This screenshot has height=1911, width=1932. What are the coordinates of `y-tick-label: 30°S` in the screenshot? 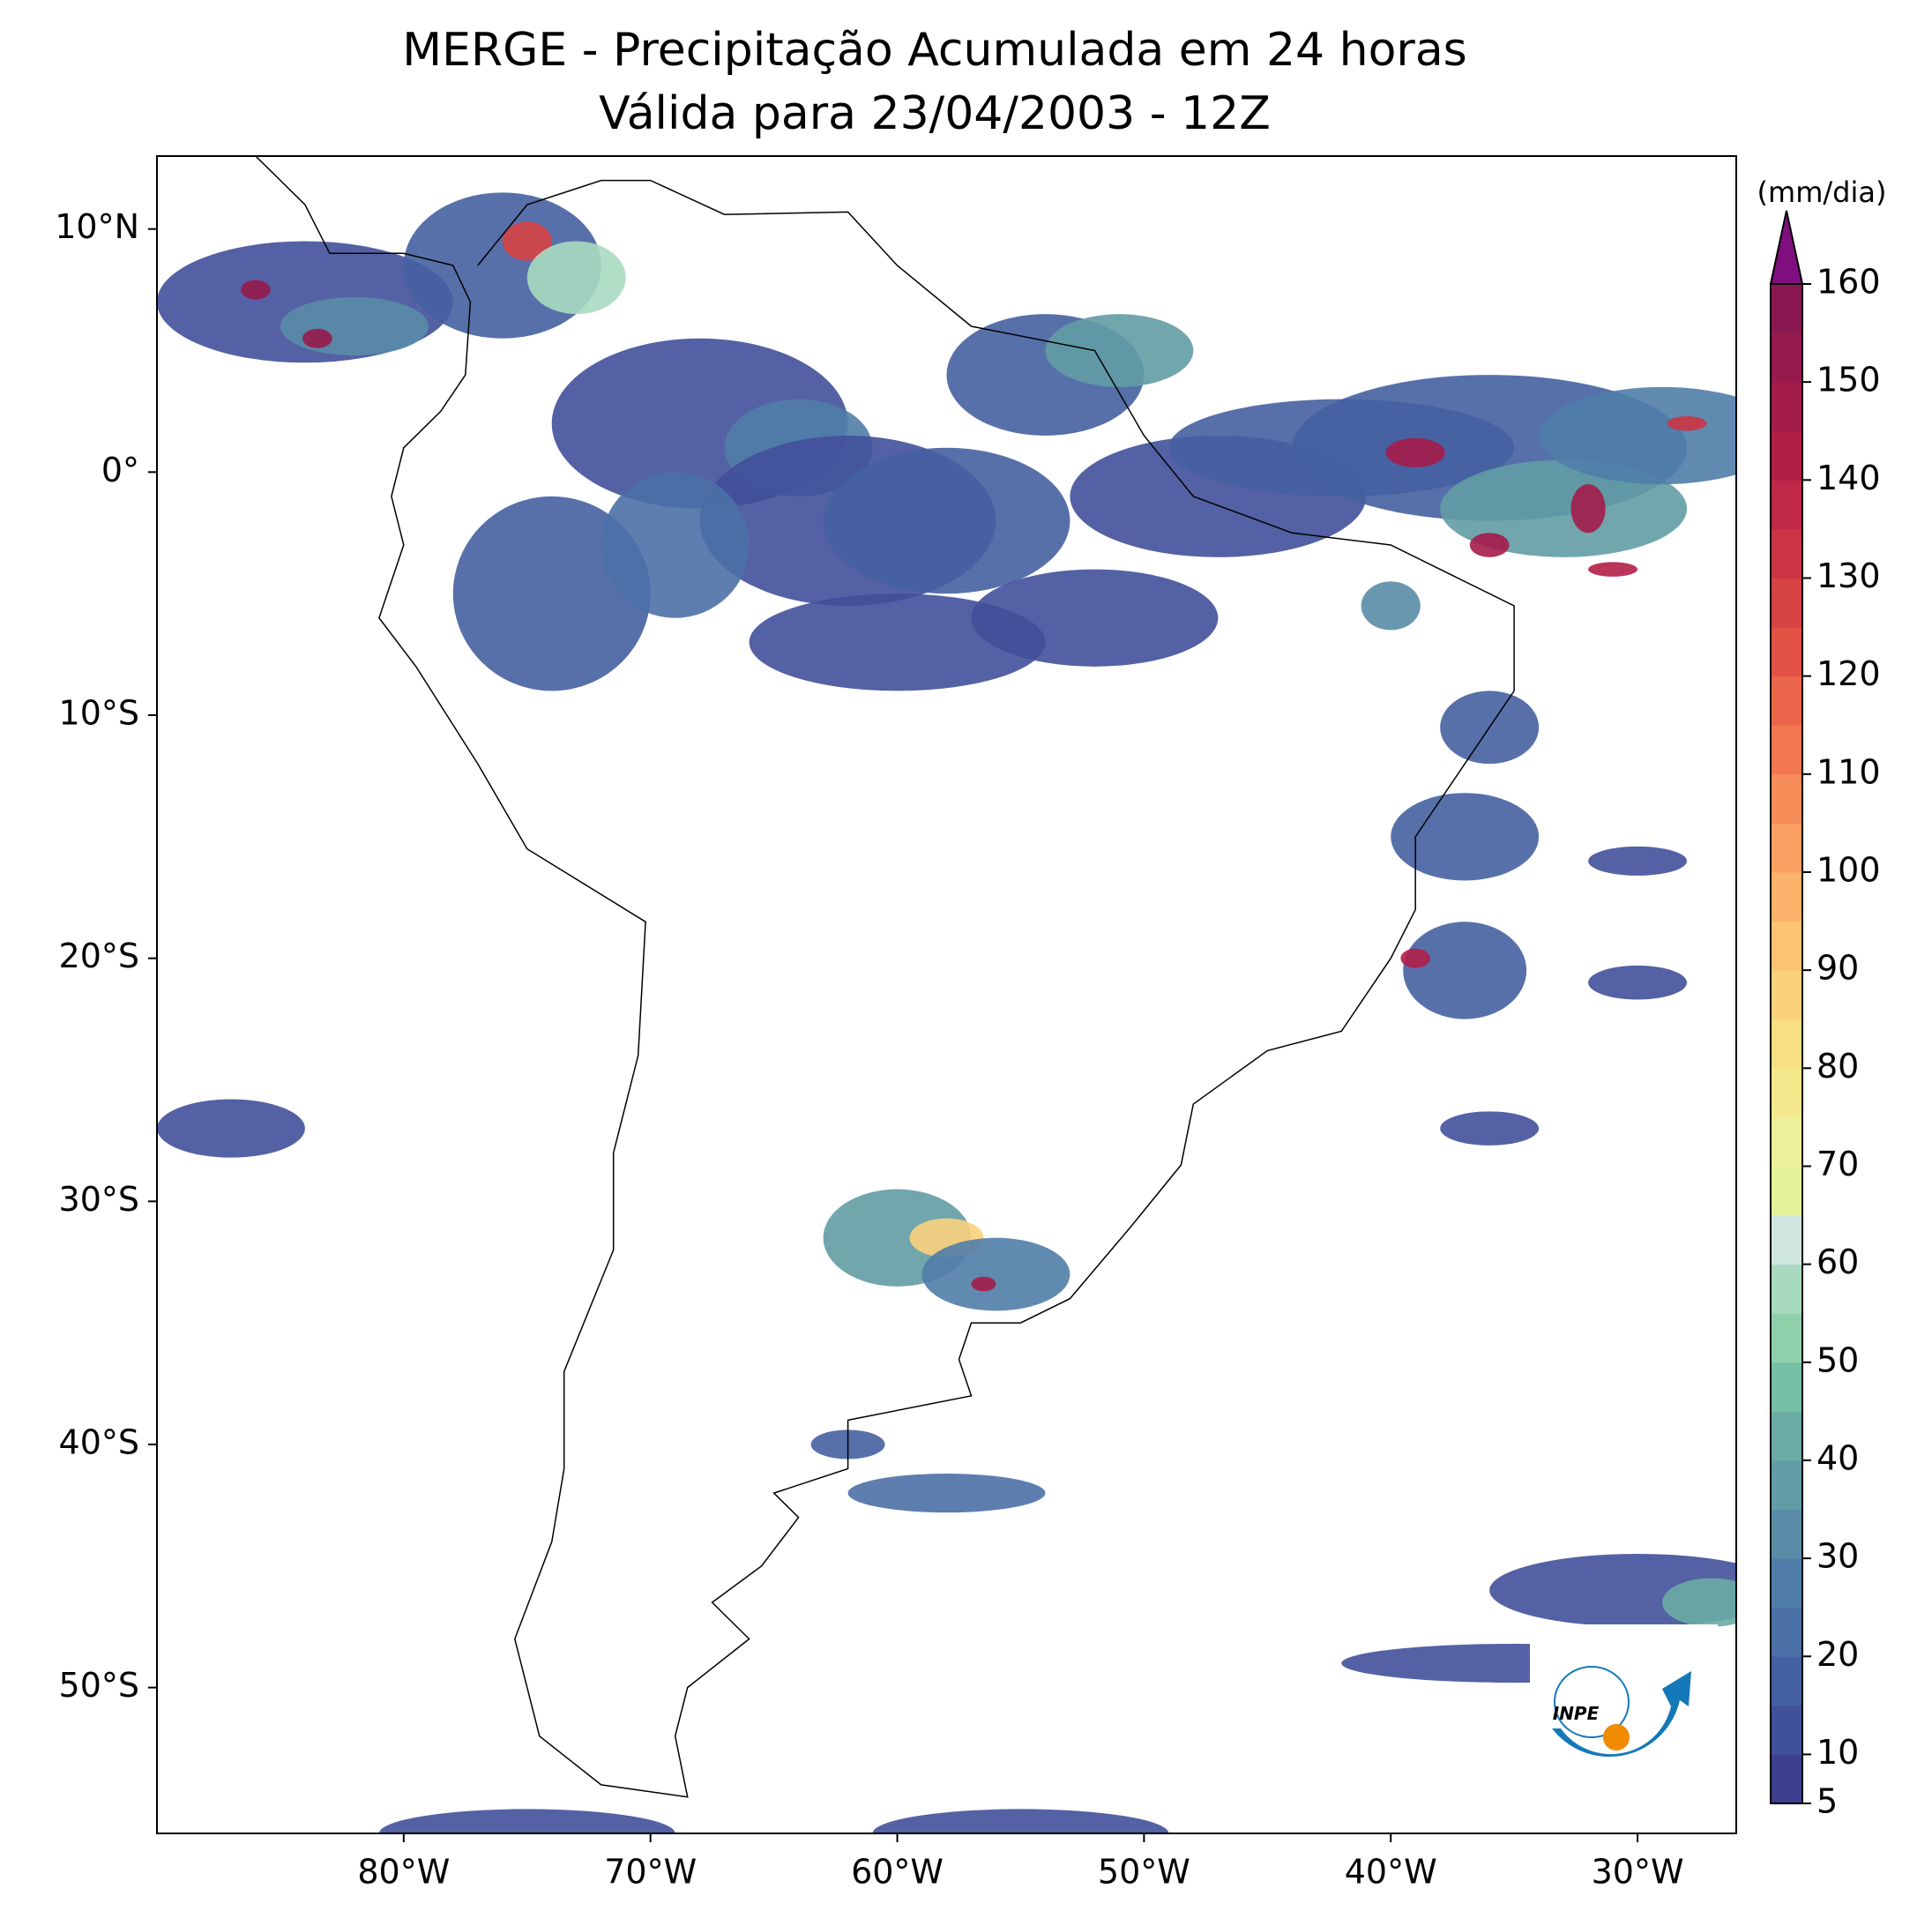 It's located at (99, 1200).